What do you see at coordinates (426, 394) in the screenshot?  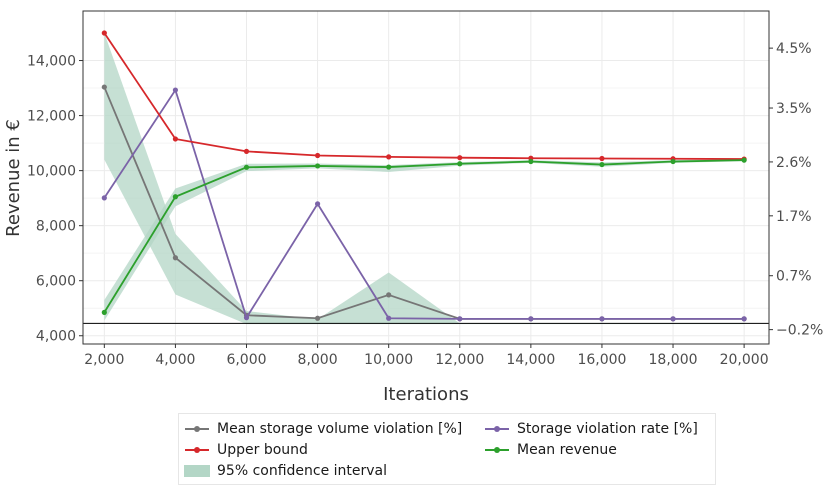 I see `x-axis-title: Iterations` at bounding box center [426, 394].